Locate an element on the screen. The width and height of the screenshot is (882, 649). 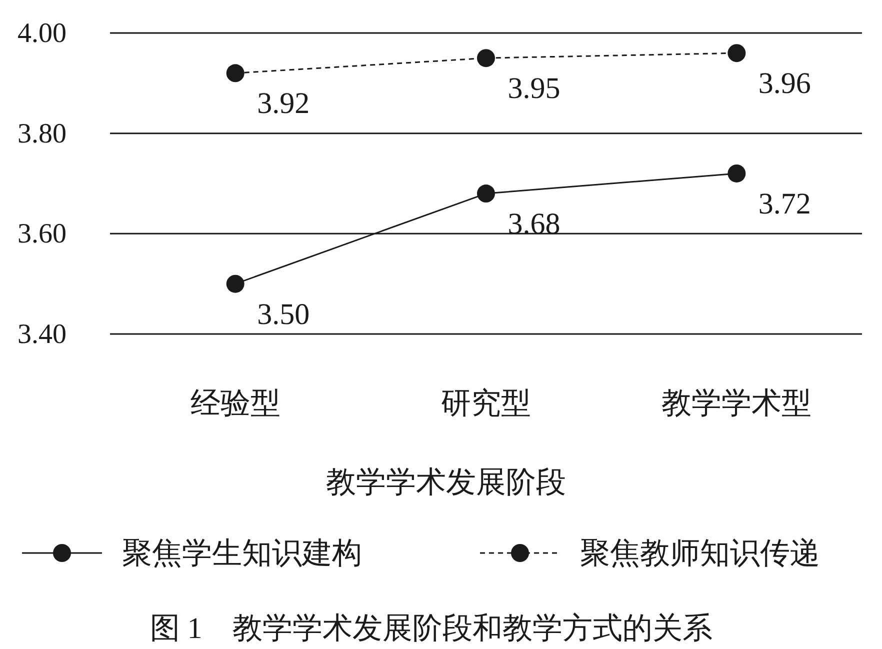
y-tick-label: 3.80 is located at coordinates (42, 134).